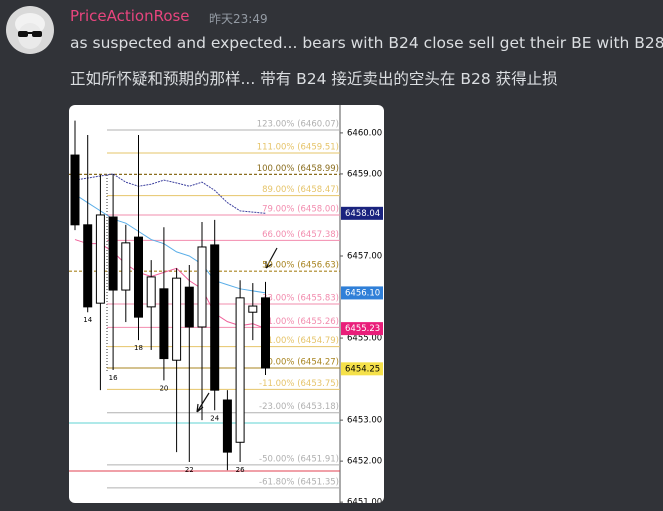 This screenshot has width=663, height=511. I want to click on fib-label: -61.80% (6451.35), so click(299, 482).